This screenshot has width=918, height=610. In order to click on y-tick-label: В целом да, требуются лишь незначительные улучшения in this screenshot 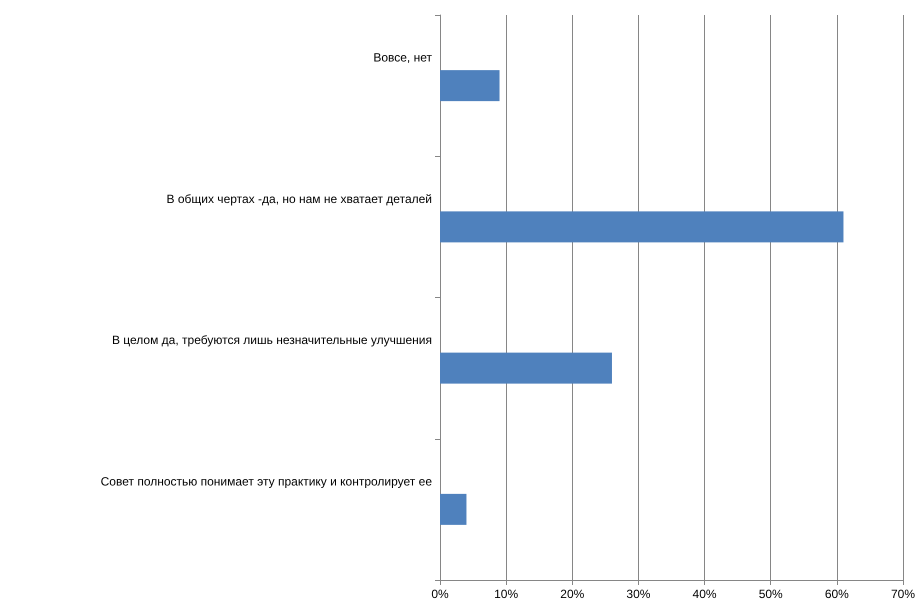, I will do `click(272, 340)`.